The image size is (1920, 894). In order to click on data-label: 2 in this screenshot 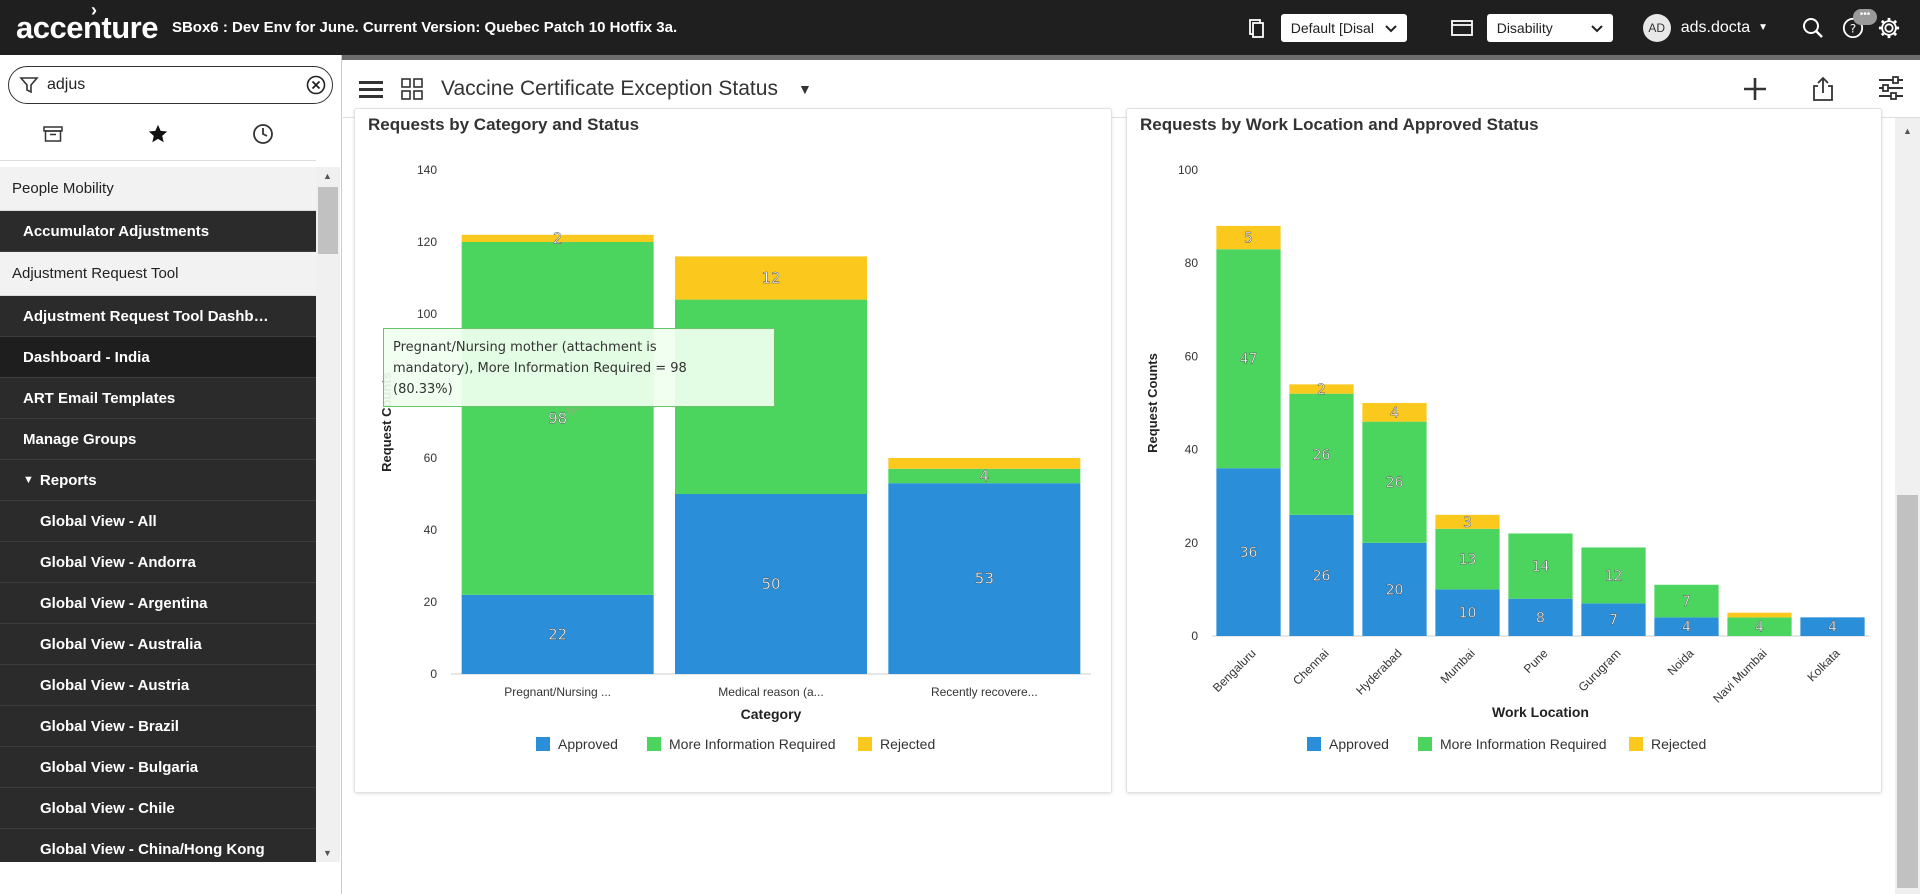, I will do `click(1321, 390)`.